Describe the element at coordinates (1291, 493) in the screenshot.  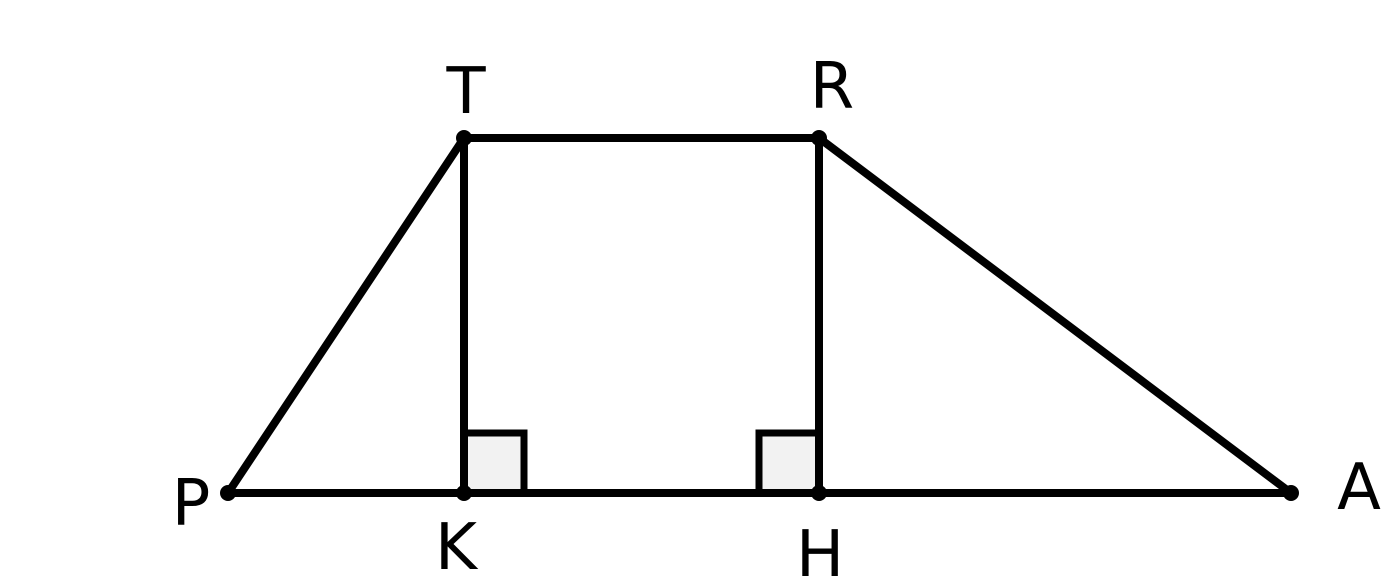
I see `vertex-a` at that location.